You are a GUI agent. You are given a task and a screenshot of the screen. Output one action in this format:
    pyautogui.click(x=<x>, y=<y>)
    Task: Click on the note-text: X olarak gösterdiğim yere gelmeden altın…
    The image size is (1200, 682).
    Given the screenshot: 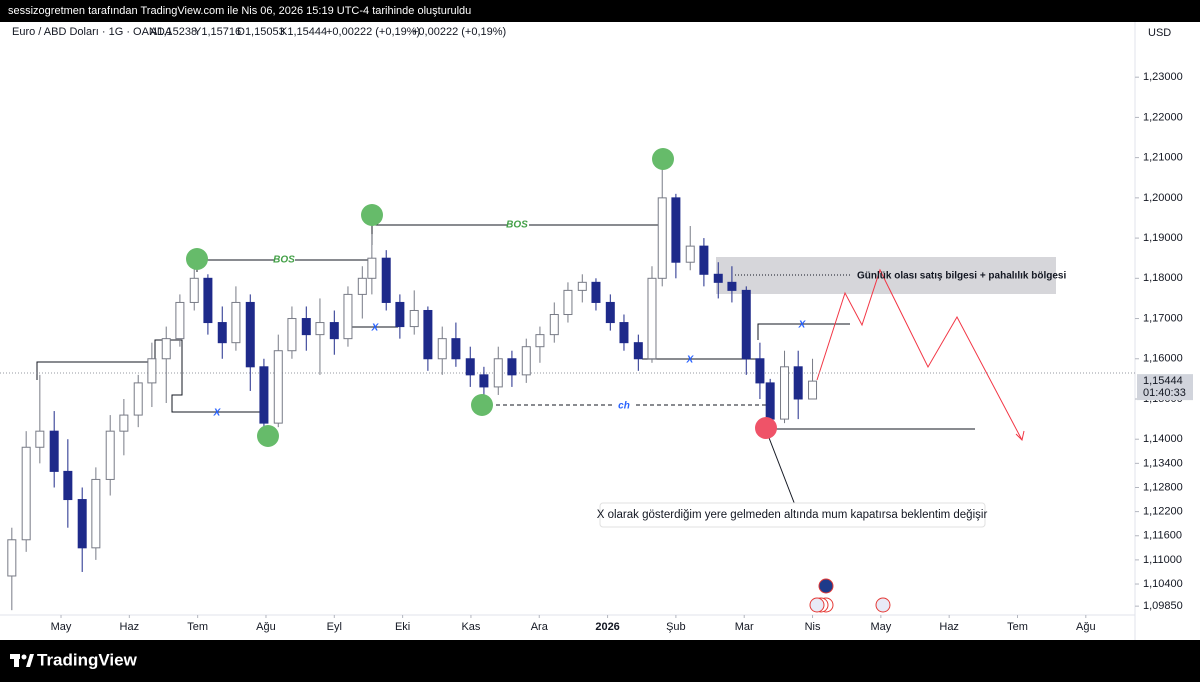 What is the action you would take?
    pyautogui.click(x=792, y=515)
    